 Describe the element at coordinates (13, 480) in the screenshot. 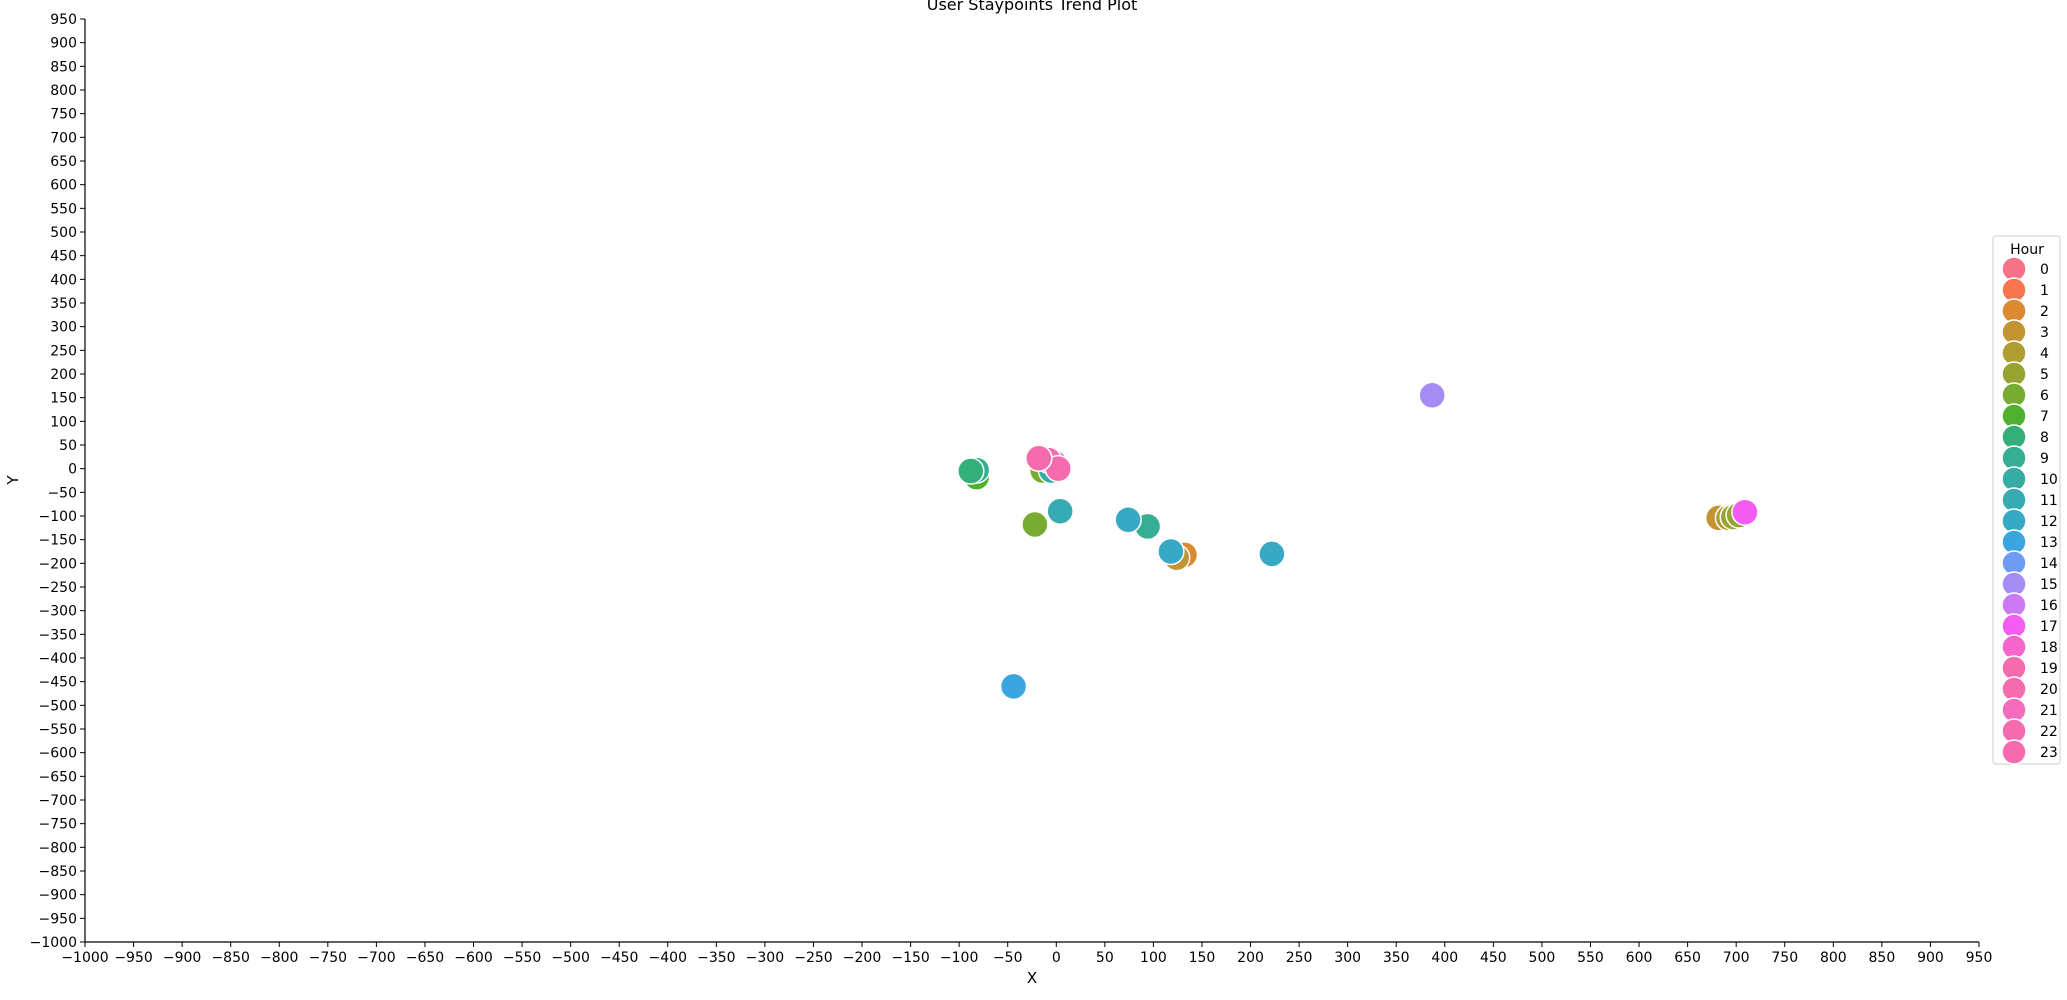

I see `y-axis-title: Y` at that location.